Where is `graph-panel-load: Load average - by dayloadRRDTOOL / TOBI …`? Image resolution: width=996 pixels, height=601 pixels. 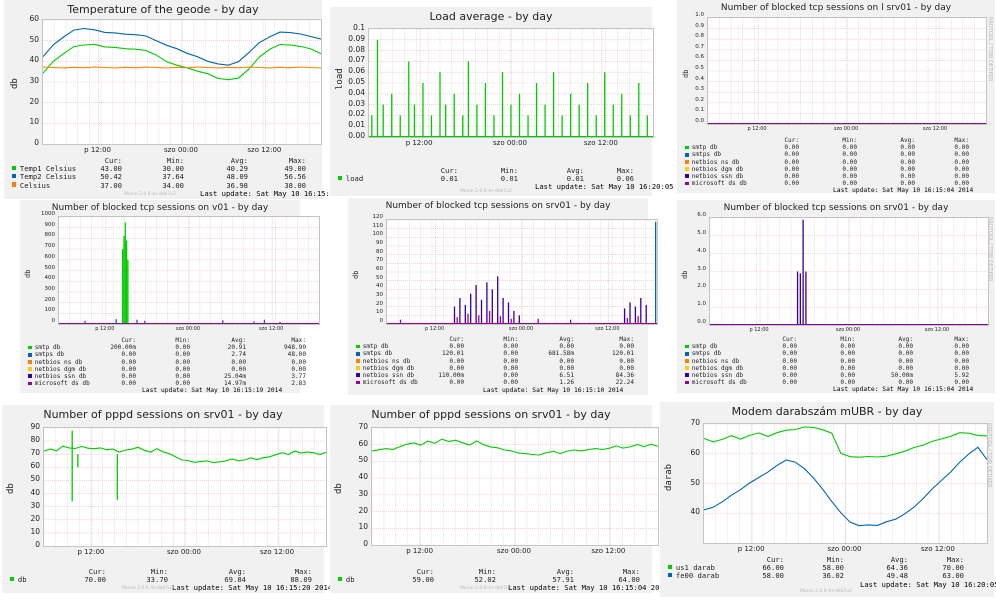
graph-panel-load: Load average - by dayloadRRDTOOL / TOBI … is located at coordinates (512, 101).